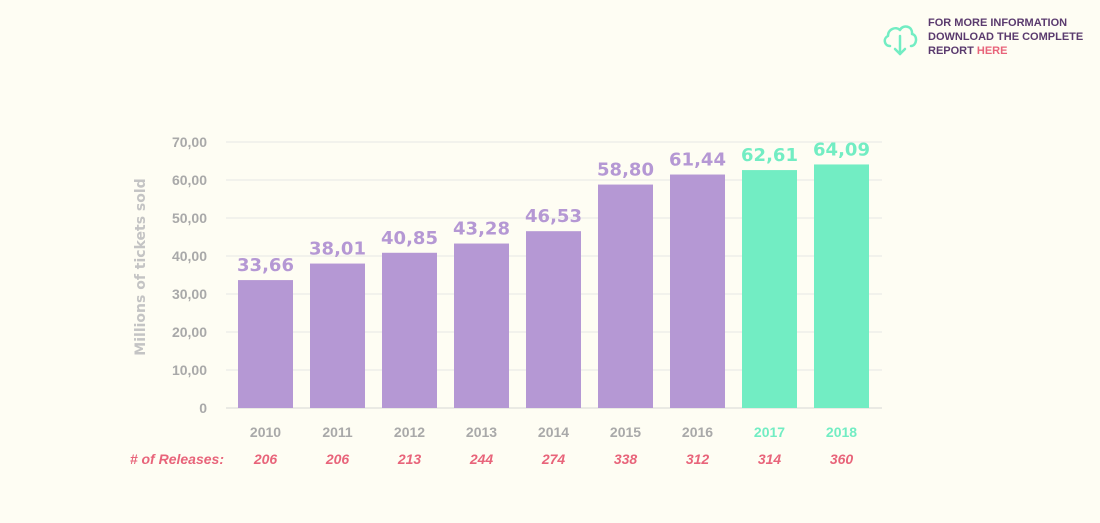 This screenshot has height=523, width=1100. I want to click on releases-value: 360, so click(842, 459).